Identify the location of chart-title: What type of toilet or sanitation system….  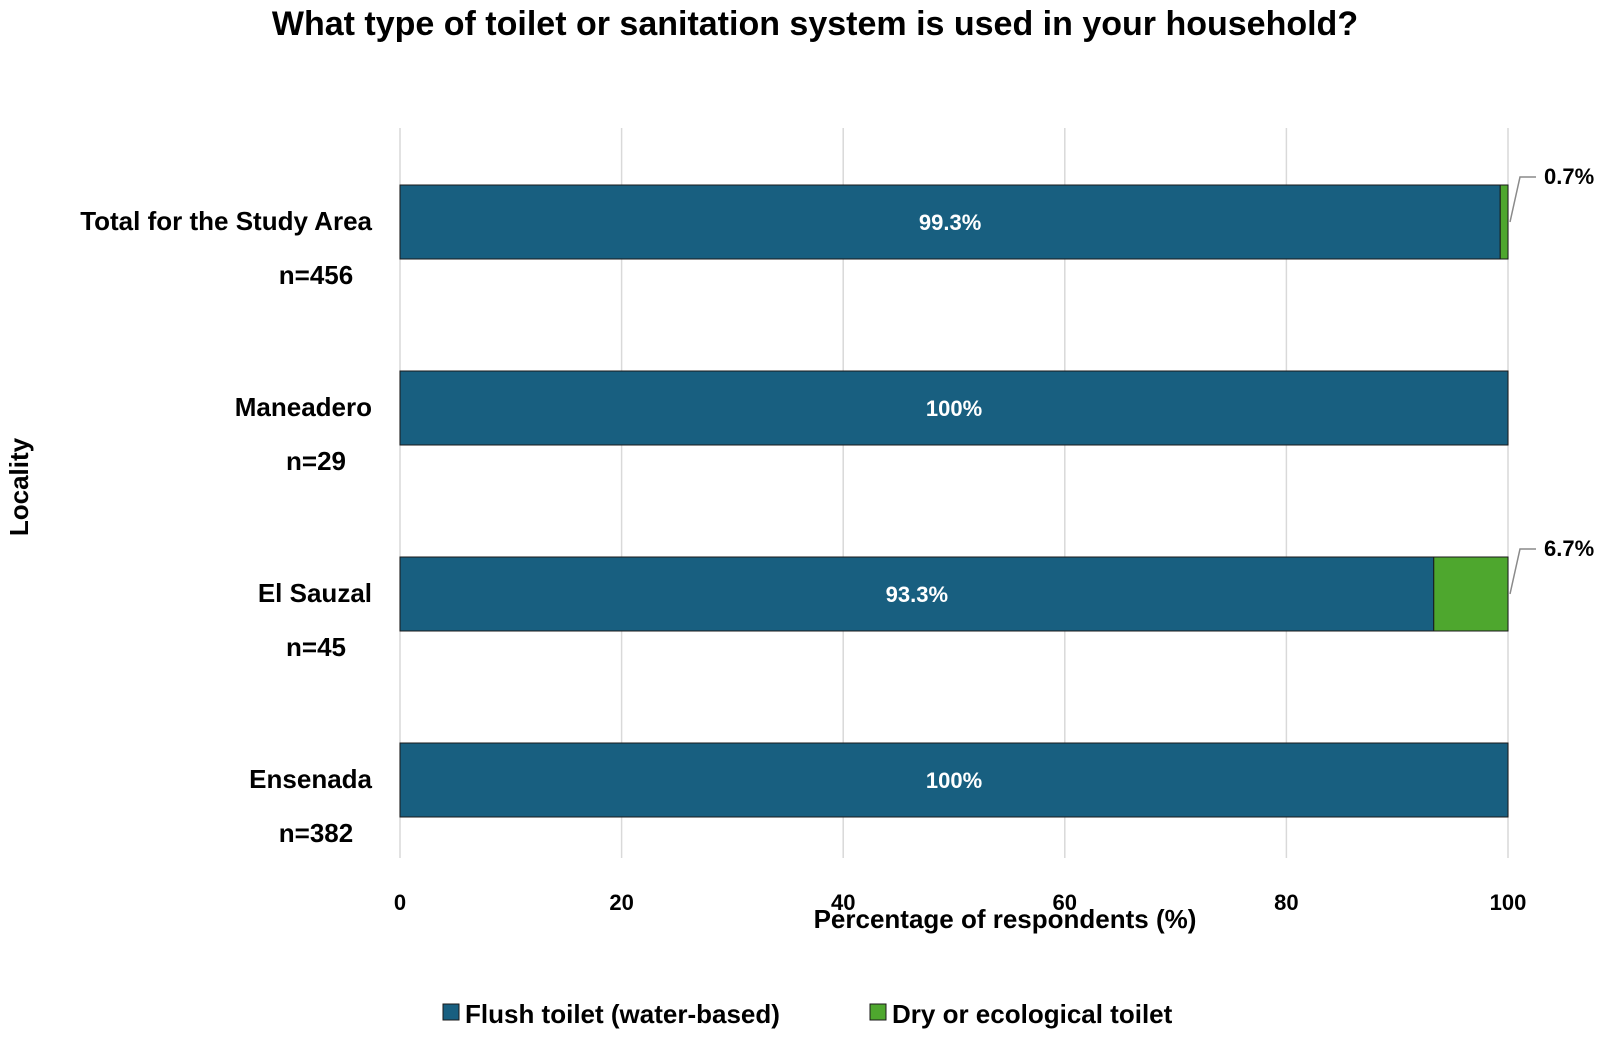
(815, 24).